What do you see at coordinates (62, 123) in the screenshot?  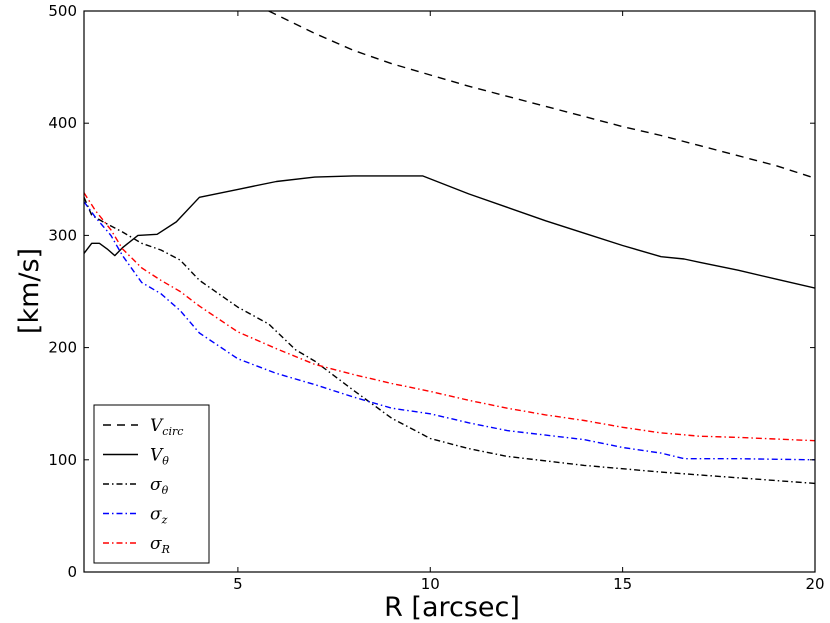 I see `y-tick-label: 400` at bounding box center [62, 123].